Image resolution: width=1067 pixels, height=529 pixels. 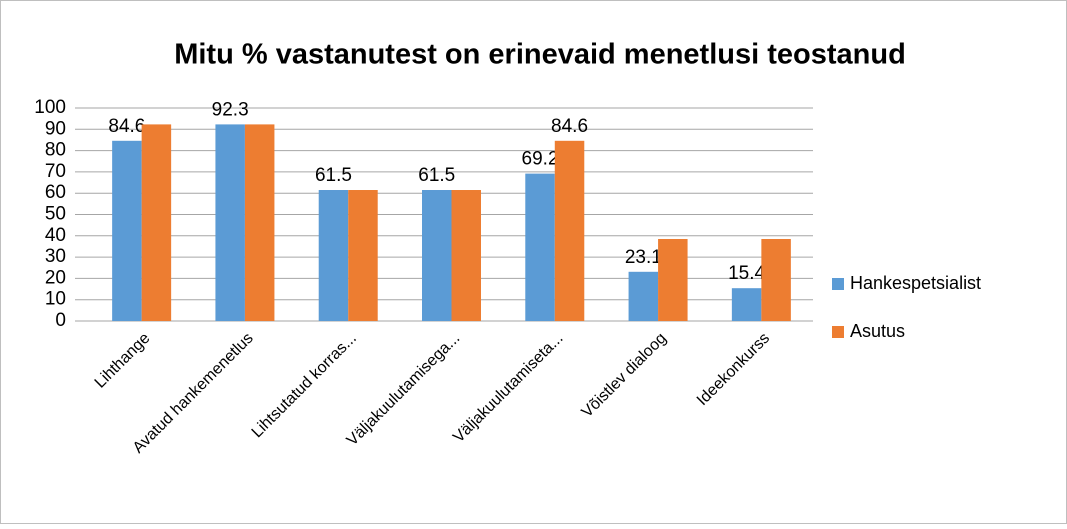 I want to click on y-tick-label: 60, so click(x=55, y=192).